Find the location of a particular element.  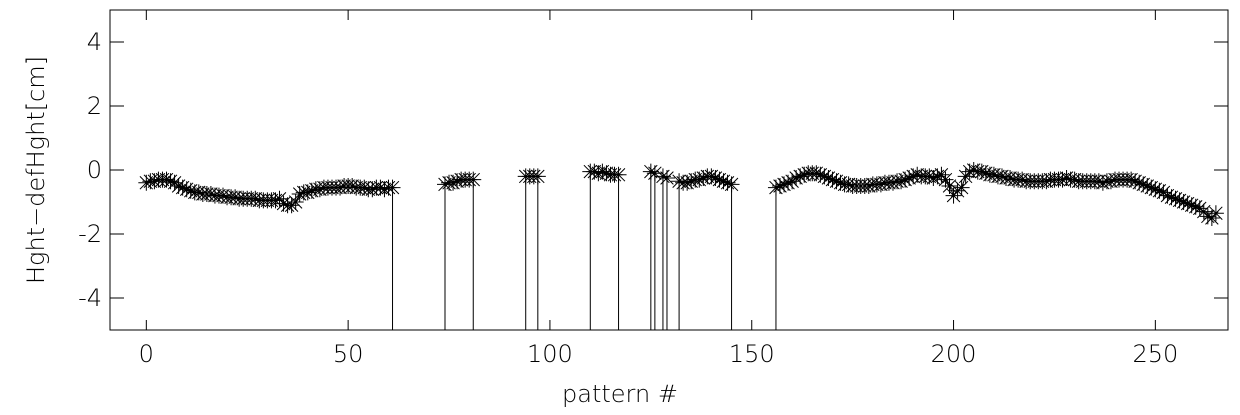

y-tick-label: 2 is located at coordinates (94, 106).